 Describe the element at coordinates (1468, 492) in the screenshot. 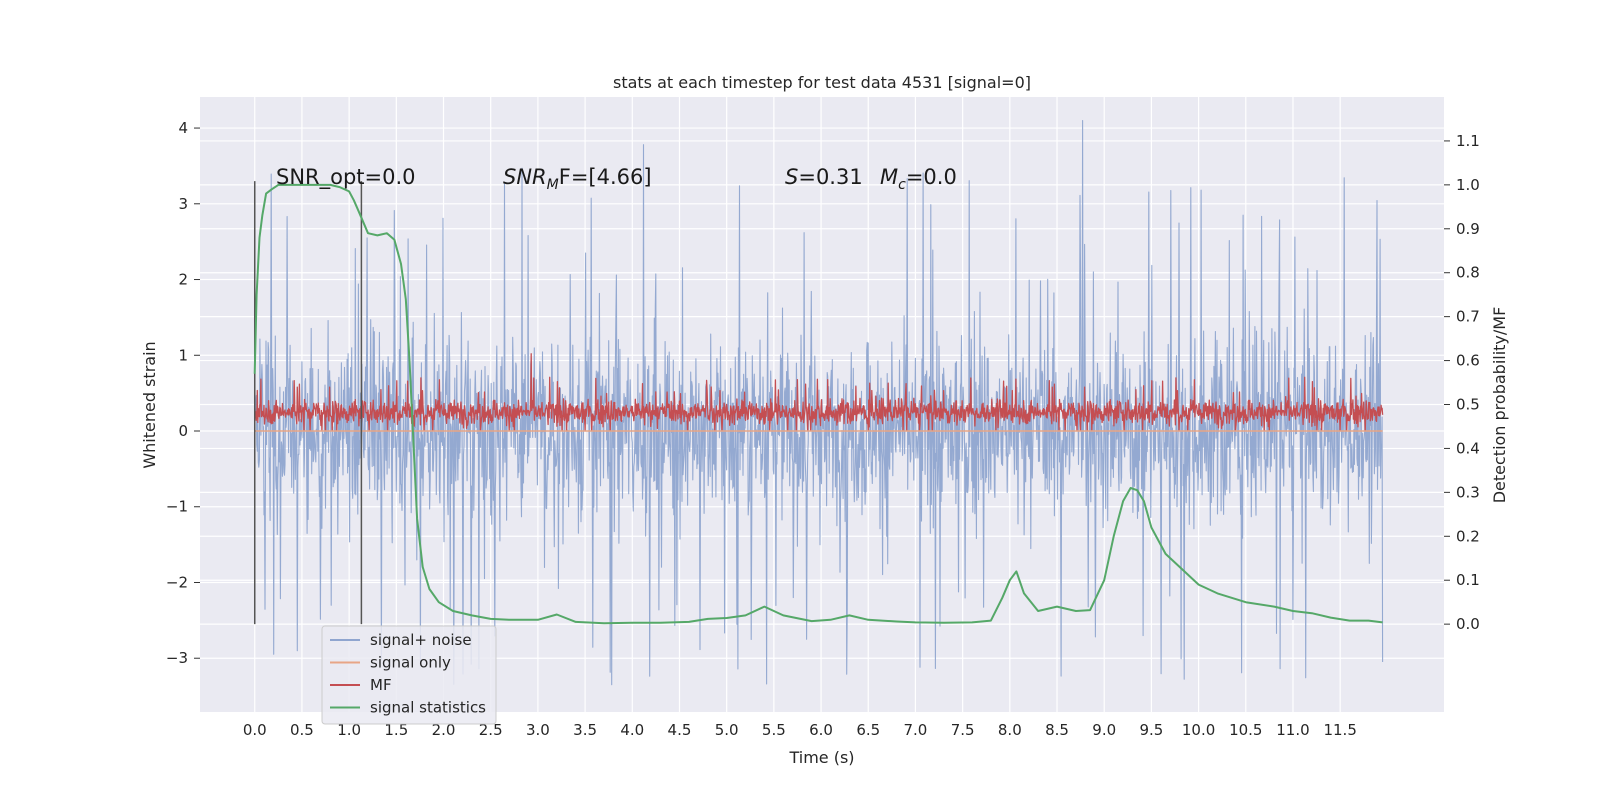

I see `y2-tick-label: 0.3` at that location.